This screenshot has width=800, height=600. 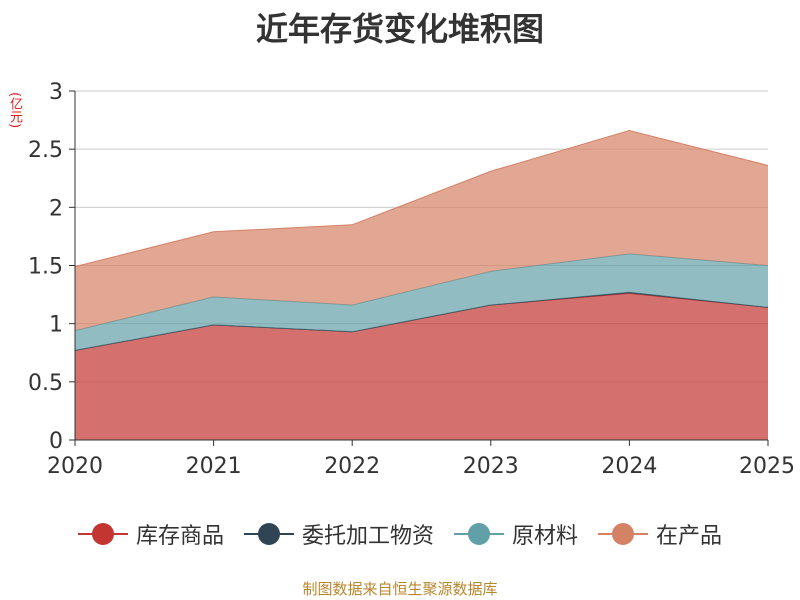 I want to click on area-原材料, so click(x=421, y=302).